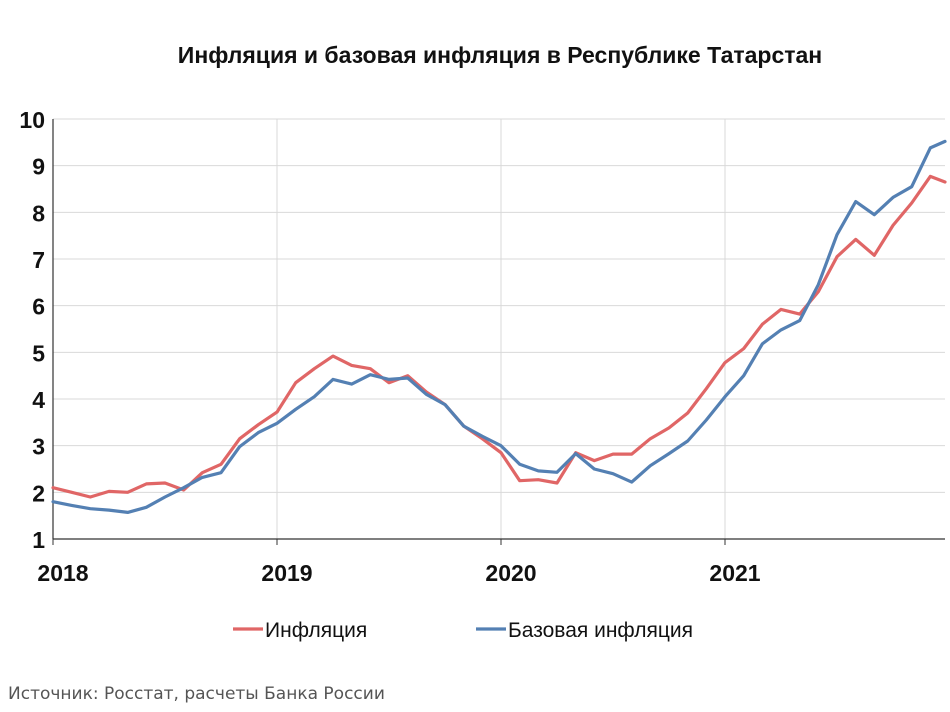 The height and width of the screenshot is (712, 950). What do you see at coordinates (38, 353) in the screenshot?
I see `y-tick-label: 5` at bounding box center [38, 353].